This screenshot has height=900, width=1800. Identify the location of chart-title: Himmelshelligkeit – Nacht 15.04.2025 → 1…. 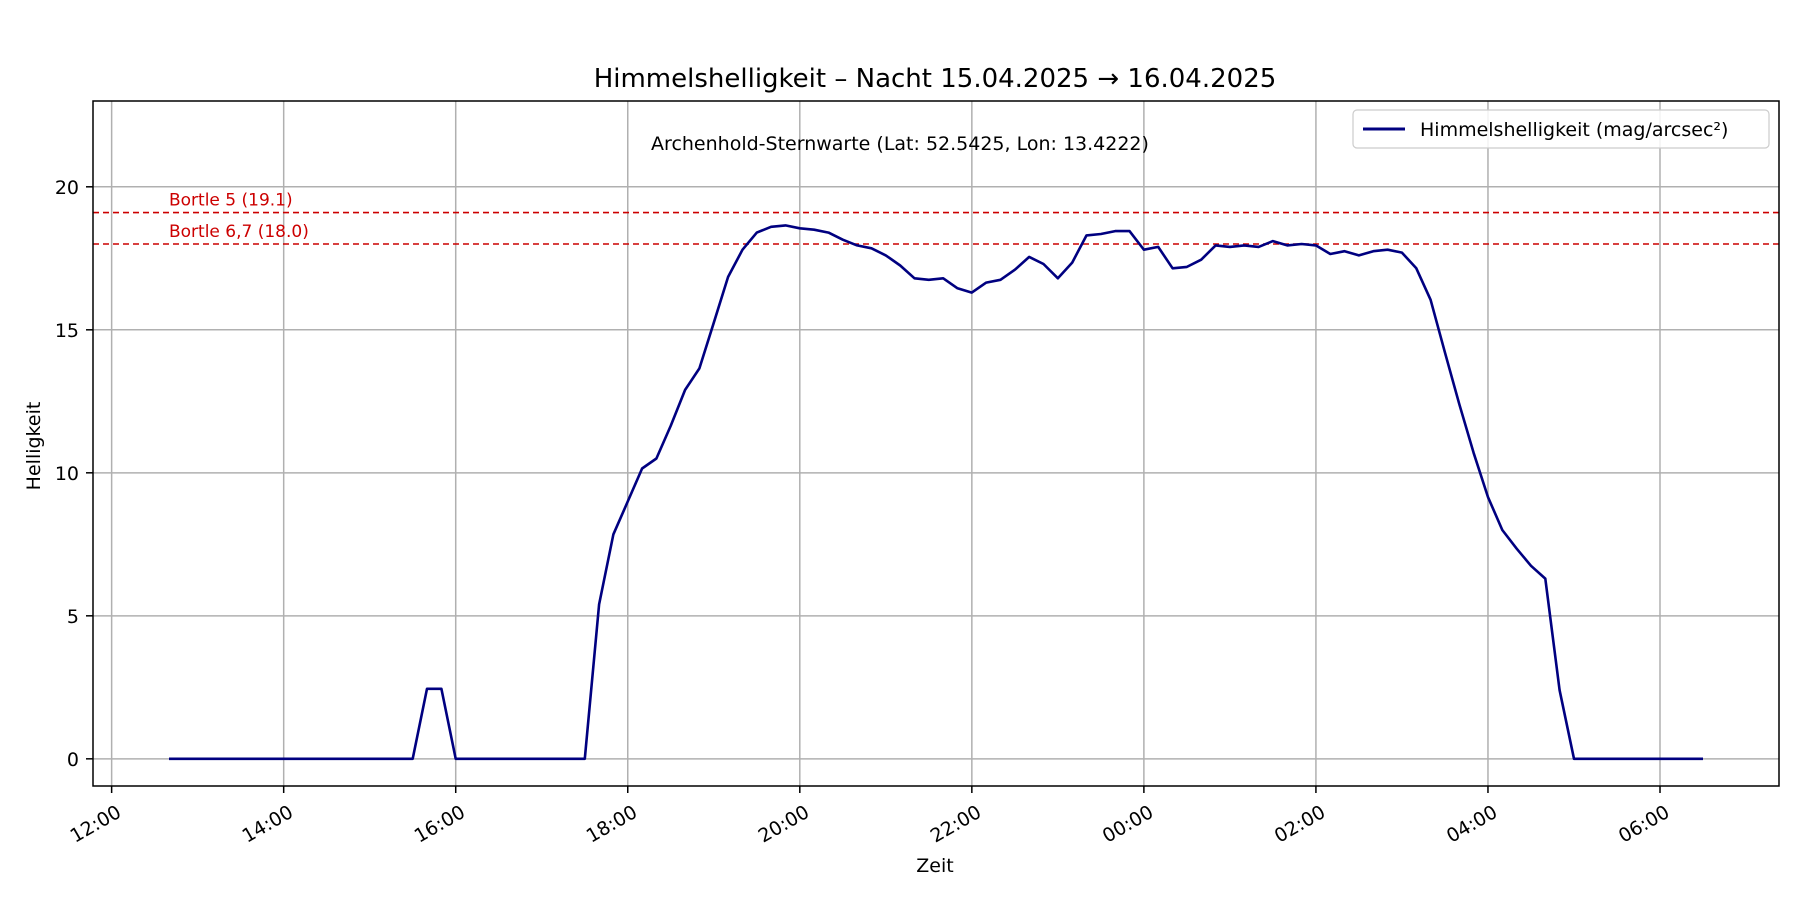
(935, 79).